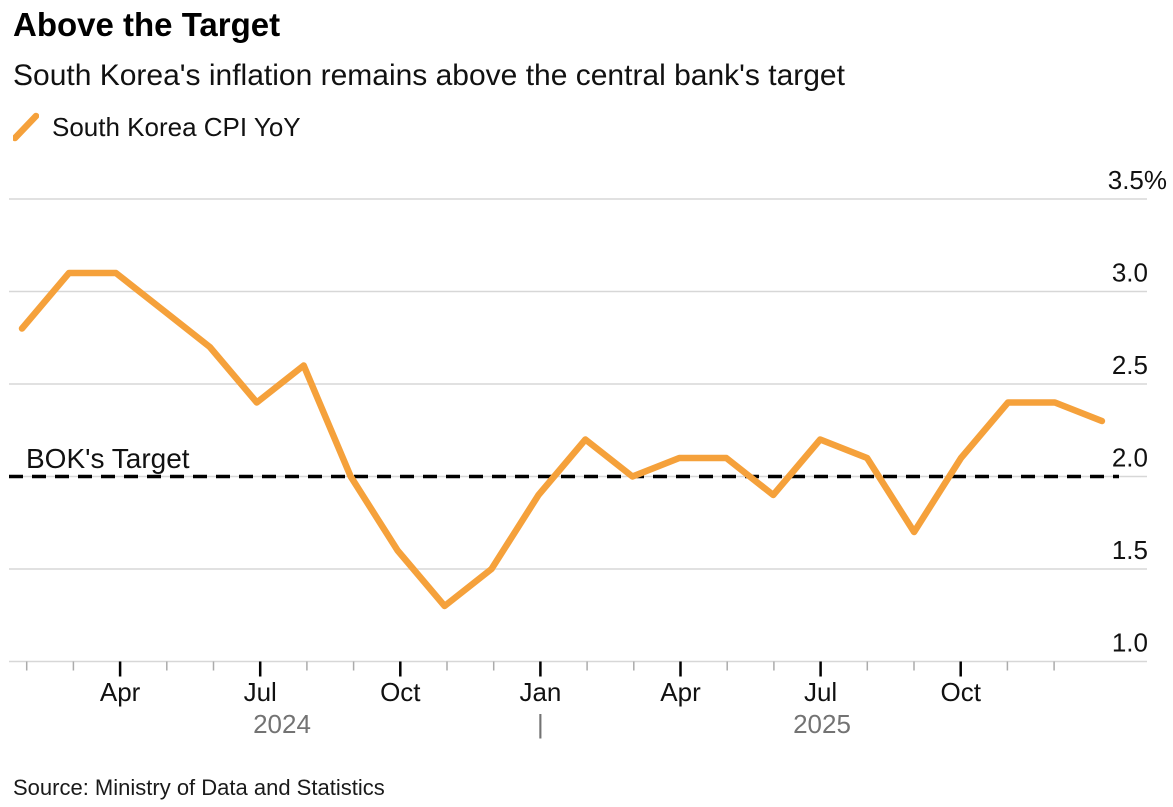  I want to click on legend: South Korea CPI YoY, so click(157, 127).